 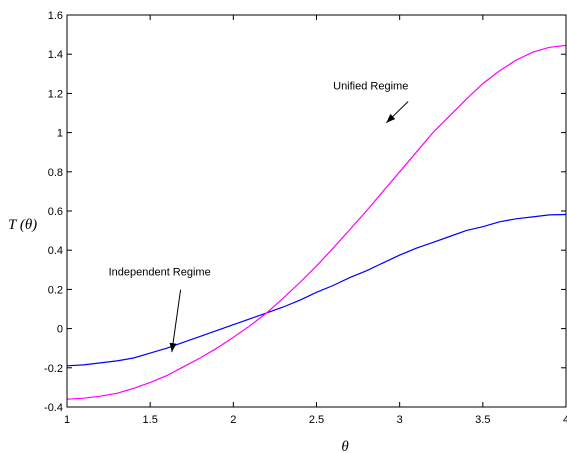 I want to click on x-tick-label: 4, so click(x=565, y=420).